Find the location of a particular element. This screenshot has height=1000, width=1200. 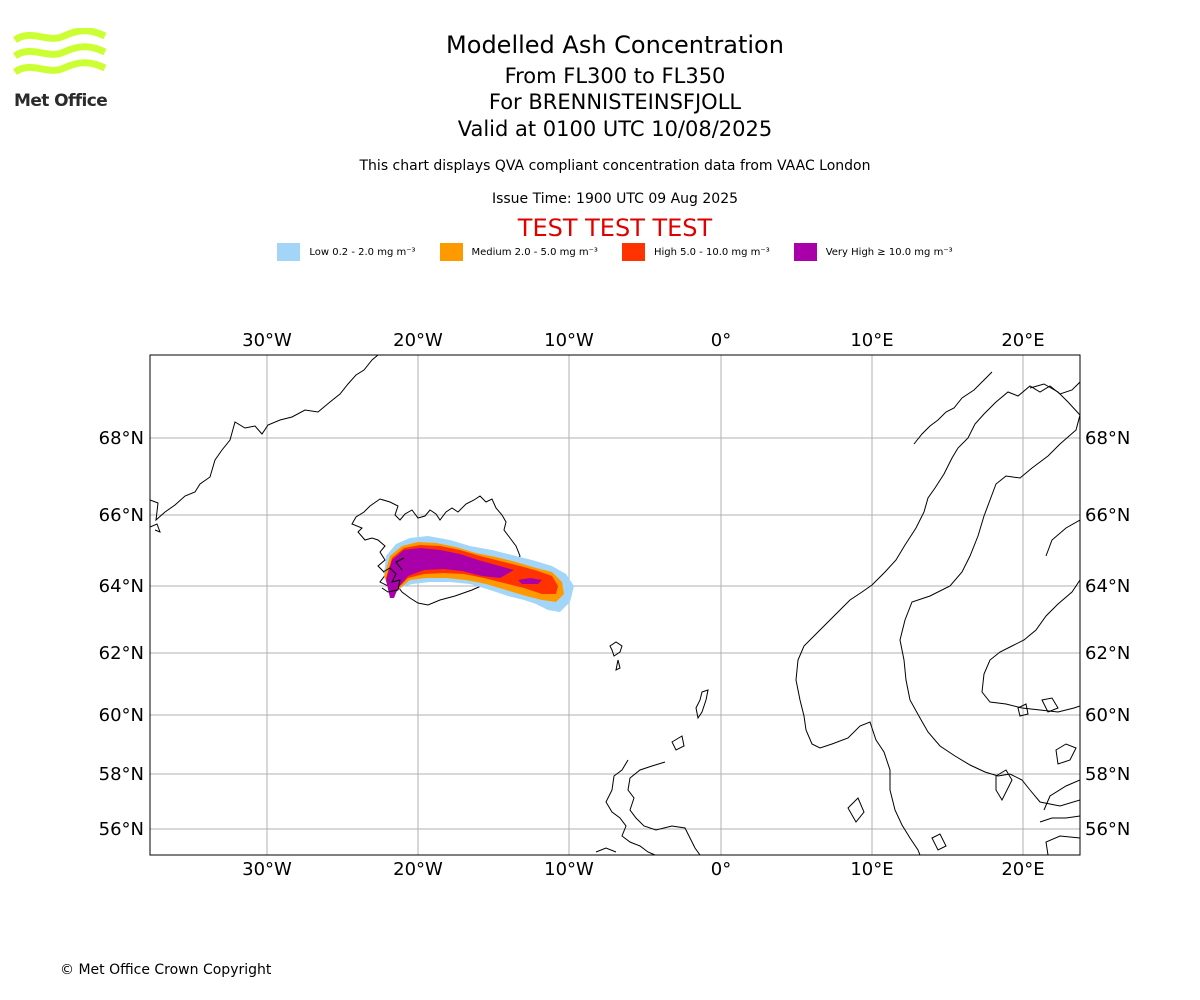

lon-label-bottom: 20°E is located at coordinates (1022, 869).